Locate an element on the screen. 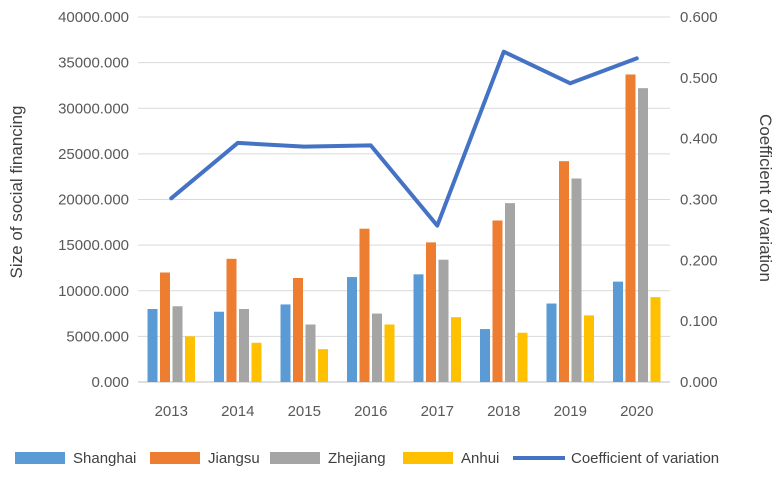  x-tick-label: 2014 is located at coordinates (237, 411).